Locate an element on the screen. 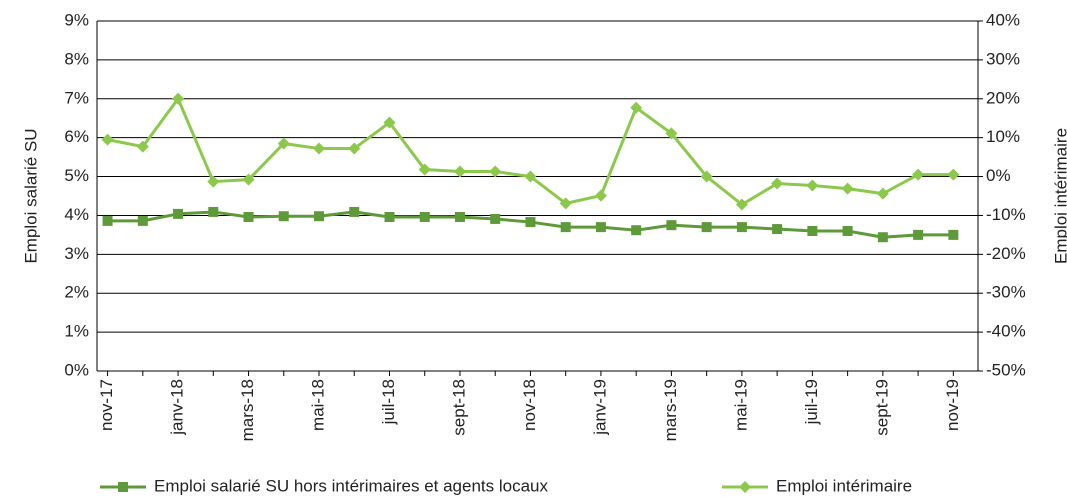  y-tick-label: 7% is located at coordinates (76, 97).